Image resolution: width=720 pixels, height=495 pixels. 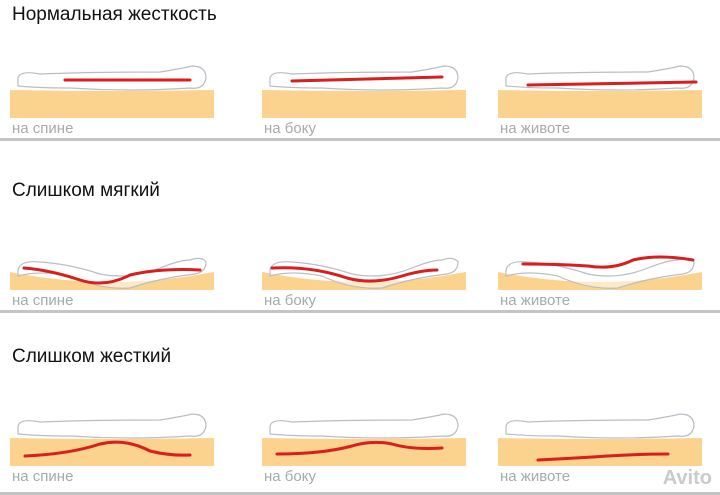 I want to click on section-title: Нормальная жесткость, so click(x=114, y=14).